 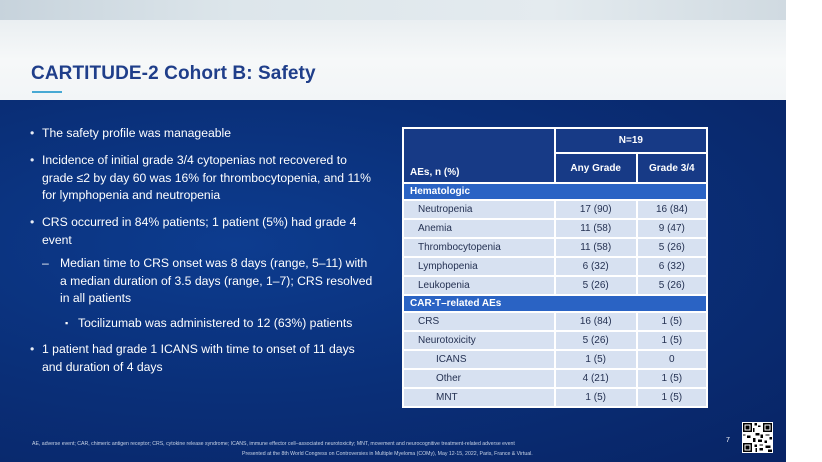 I want to click on table-row: Neutropenia 17 (90) 16 (84), so click(x=555, y=209).